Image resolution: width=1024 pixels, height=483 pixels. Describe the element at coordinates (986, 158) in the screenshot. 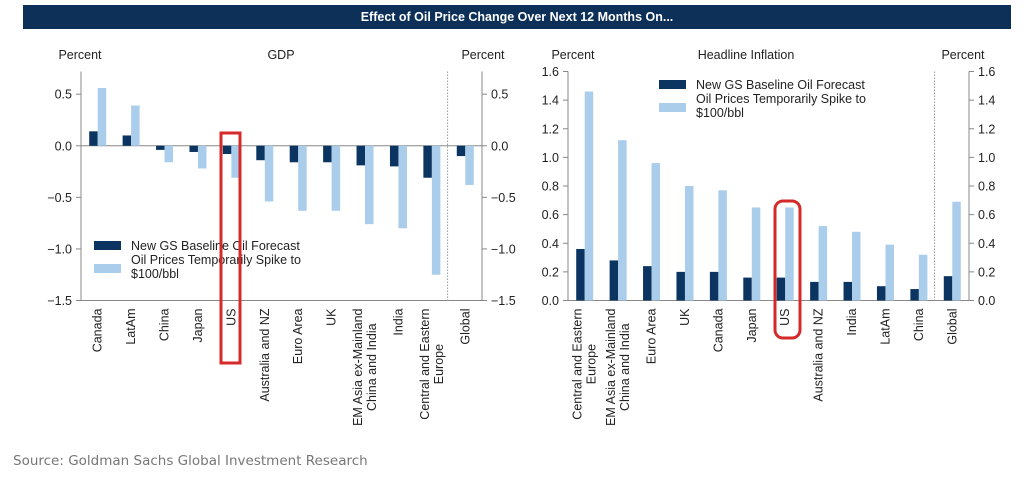

I see `y-tick-label-right: 1.0` at that location.